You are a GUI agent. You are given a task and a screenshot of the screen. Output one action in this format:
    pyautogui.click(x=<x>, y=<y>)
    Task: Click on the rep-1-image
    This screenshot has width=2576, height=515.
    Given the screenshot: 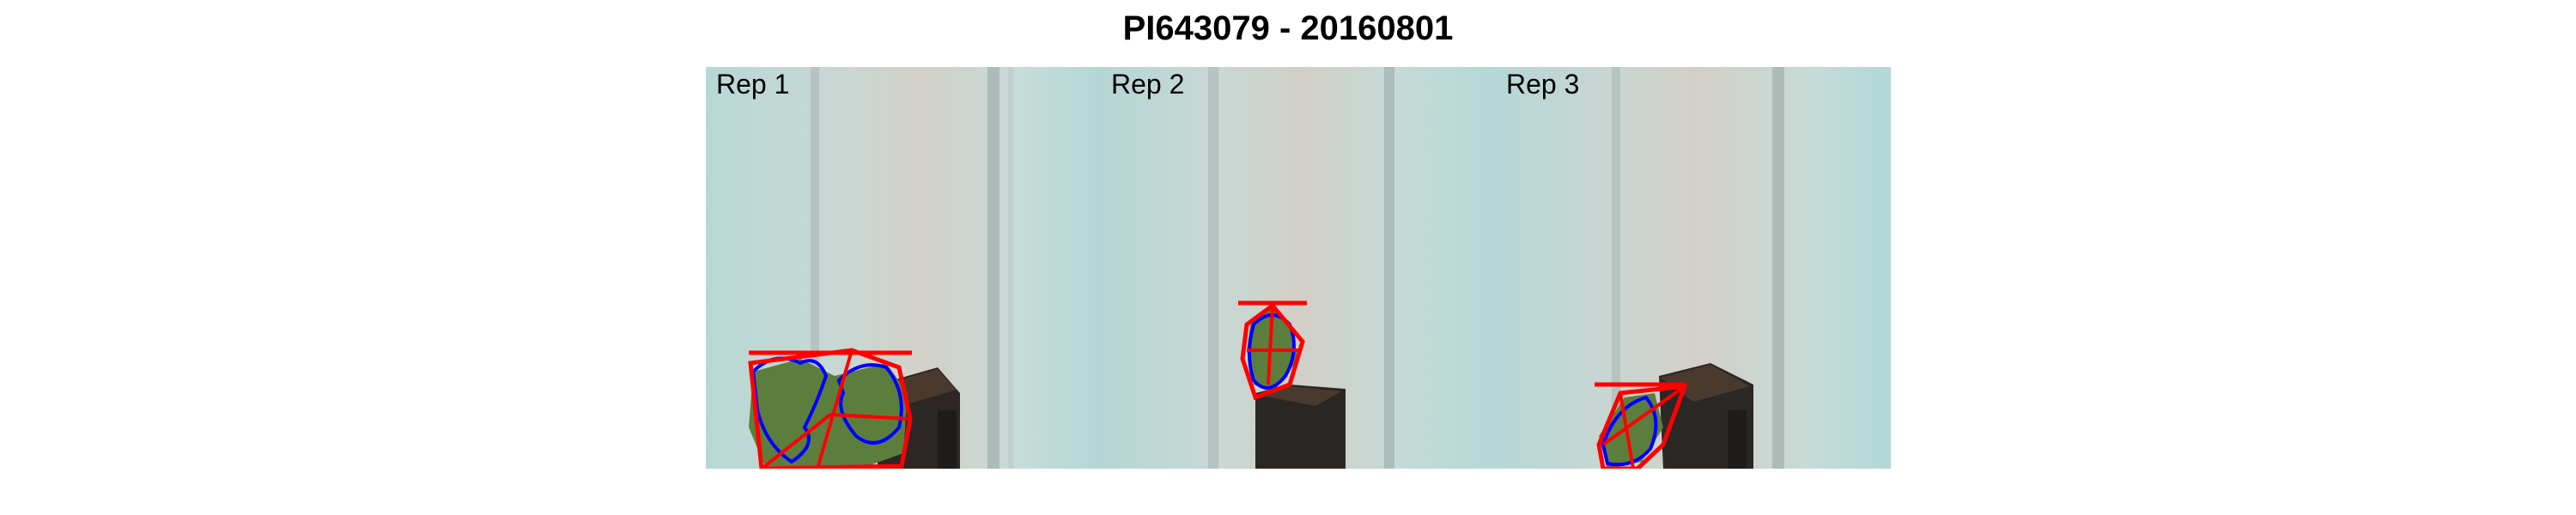 What is the action you would take?
    pyautogui.click(x=903, y=268)
    